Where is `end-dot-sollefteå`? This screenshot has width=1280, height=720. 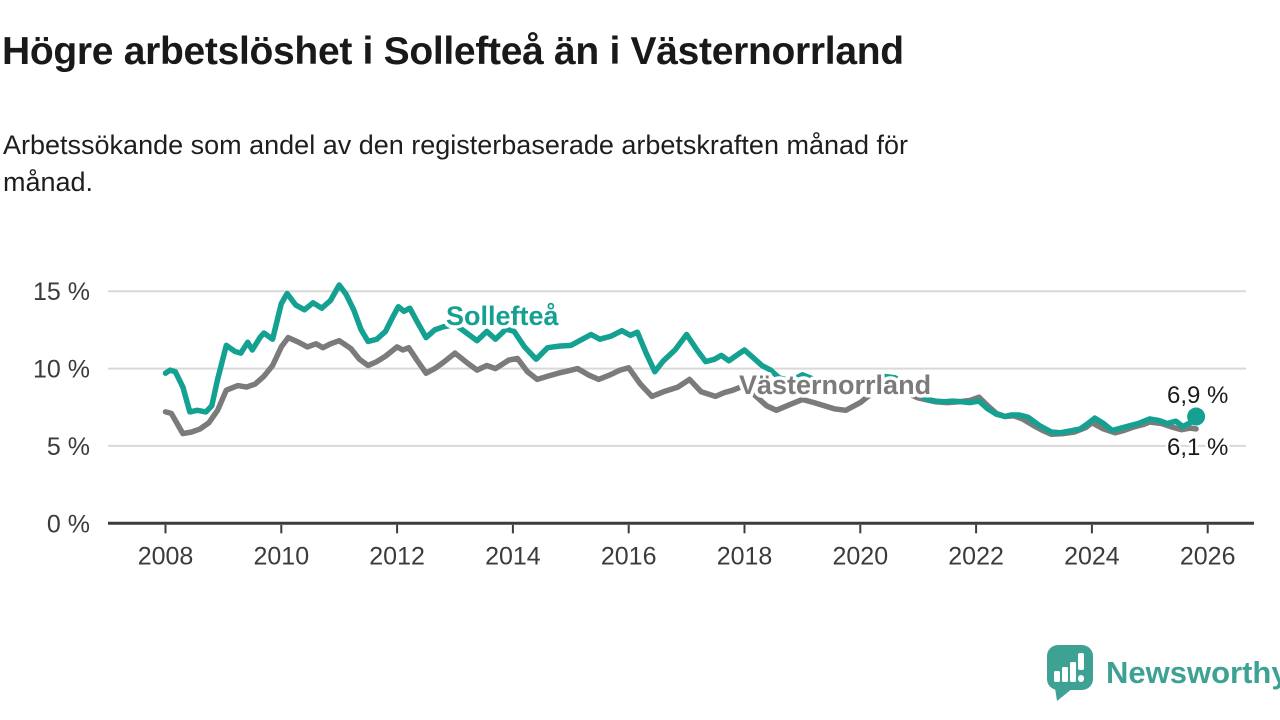 end-dot-sollefteå is located at coordinates (1196, 416).